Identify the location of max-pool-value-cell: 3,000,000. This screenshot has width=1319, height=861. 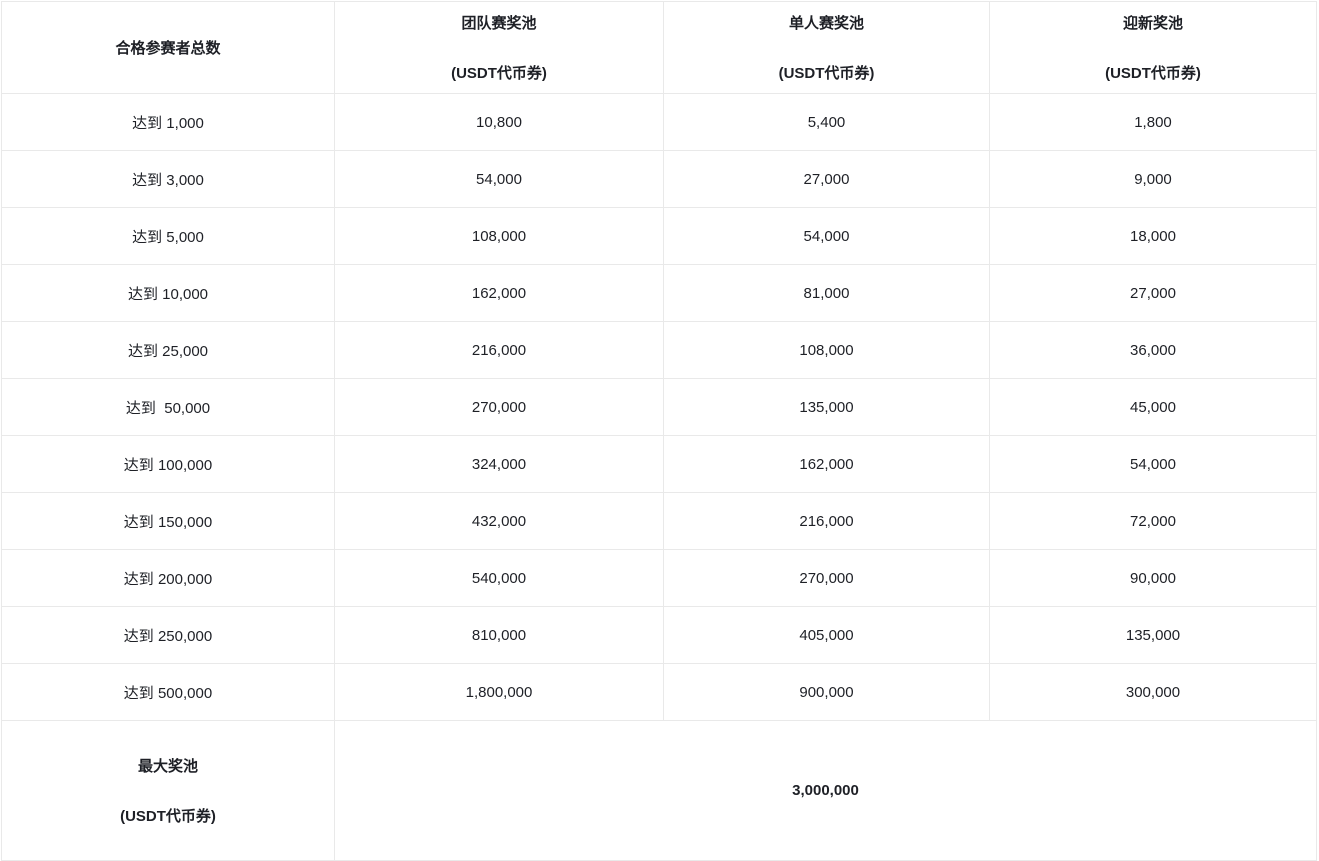
(825, 790).